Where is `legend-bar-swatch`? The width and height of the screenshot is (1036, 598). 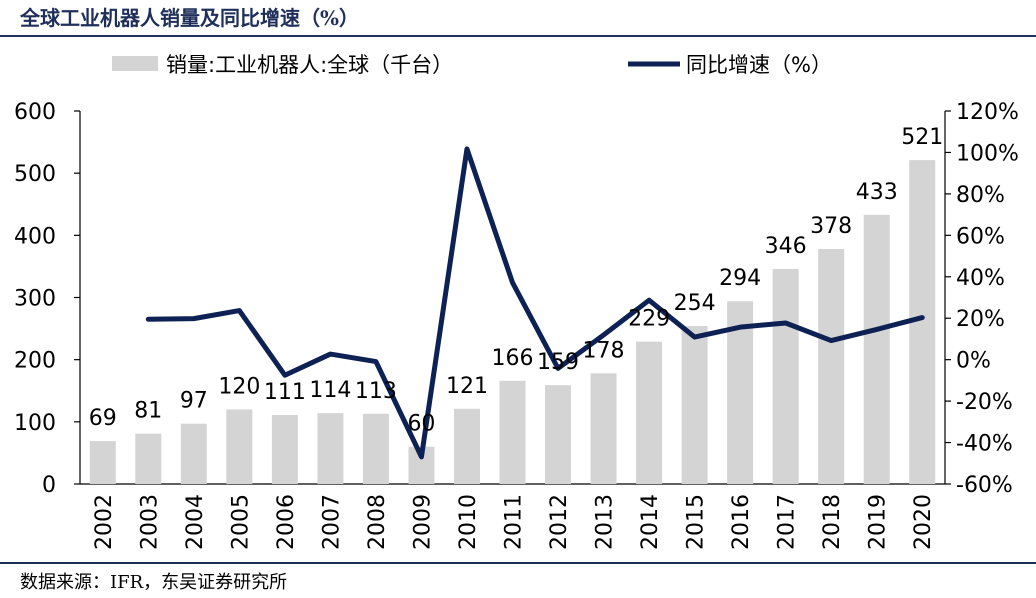 legend-bar-swatch is located at coordinates (135, 63).